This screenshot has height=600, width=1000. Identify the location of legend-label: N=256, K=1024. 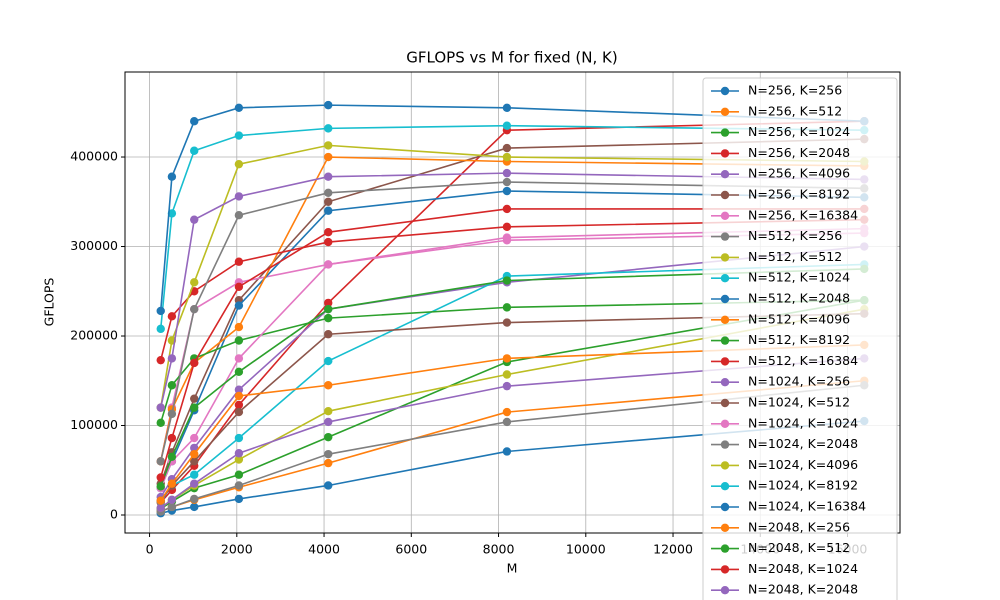
(799, 131).